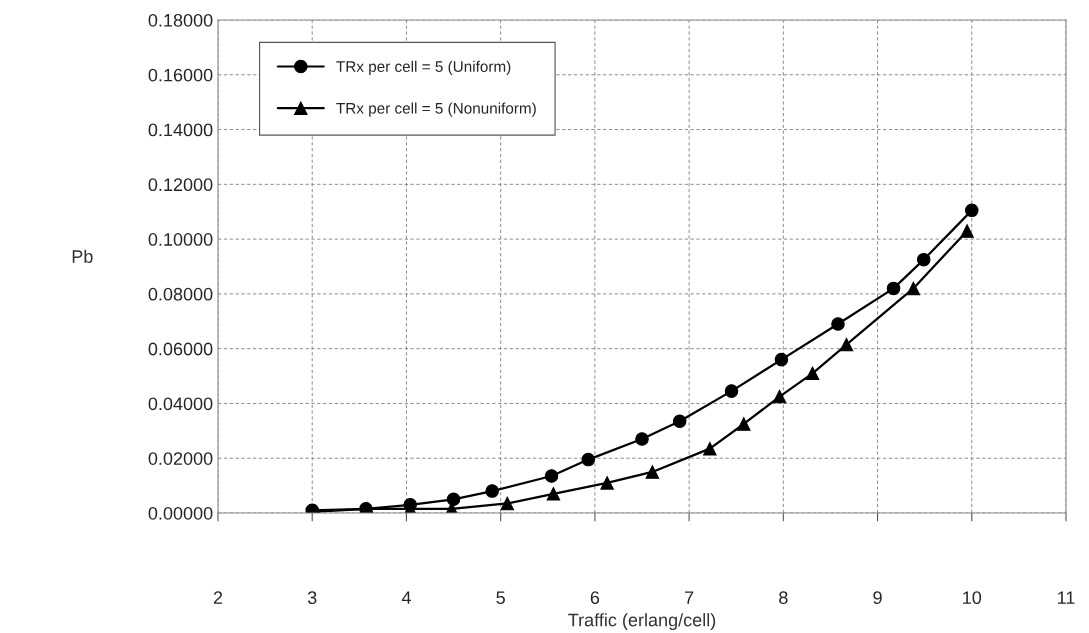 The image size is (1089, 633). What do you see at coordinates (180, 75) in the screenshot?
I see `y-tick-label: 0.16000` at bounding box center [180, 75].